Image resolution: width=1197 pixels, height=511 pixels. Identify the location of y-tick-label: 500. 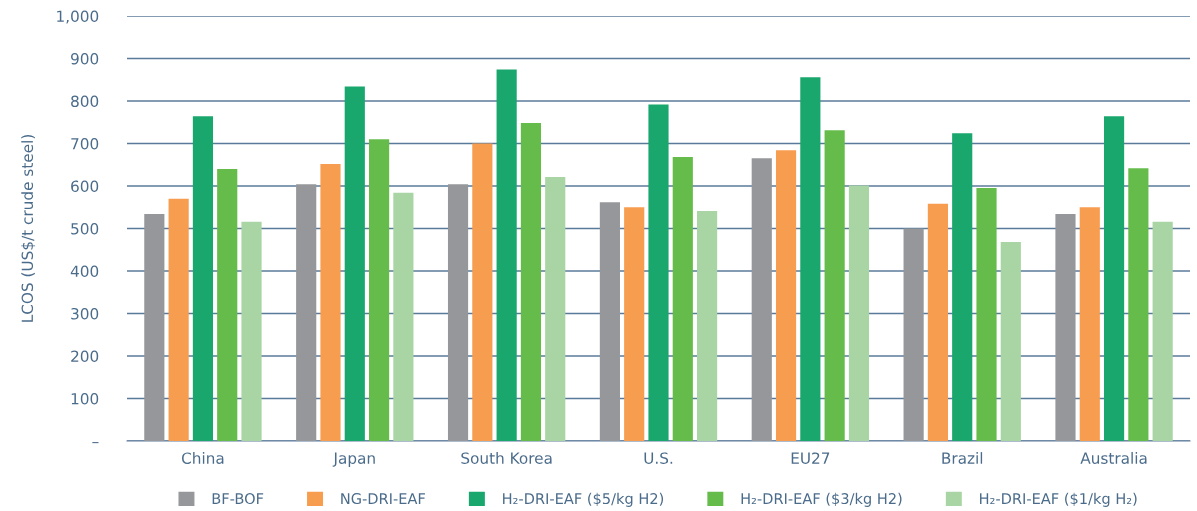
(85, 228).